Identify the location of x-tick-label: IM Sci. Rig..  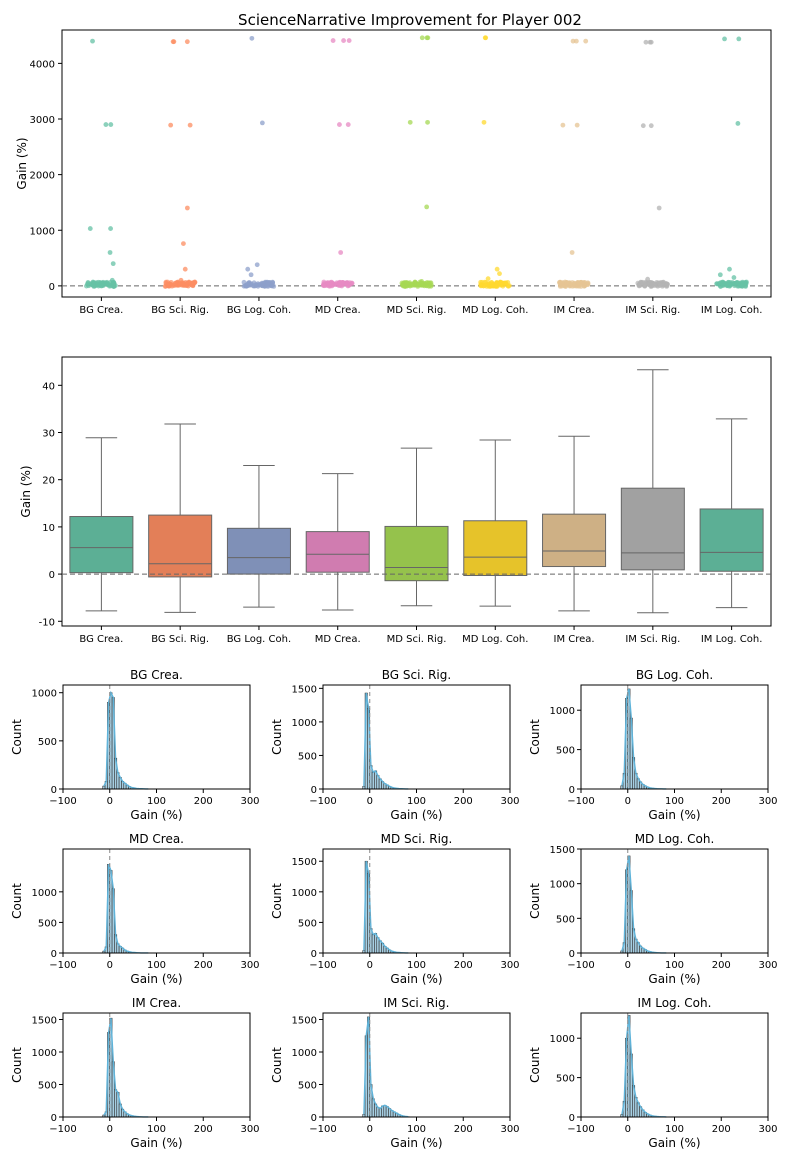
(652, 639).